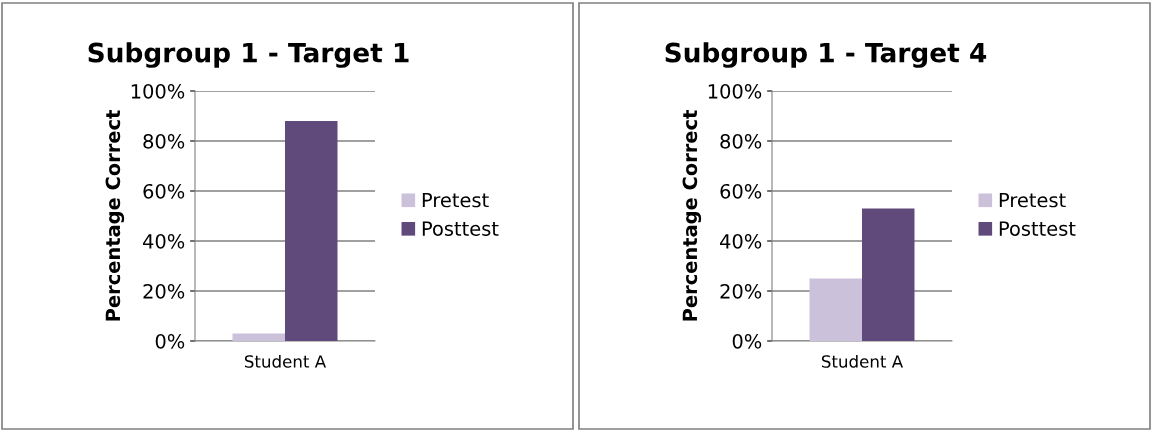 This screenshot has width=1154, height=431. I want to click on chart-title: Subgroup 1 - Target 1, so click(248, 55).